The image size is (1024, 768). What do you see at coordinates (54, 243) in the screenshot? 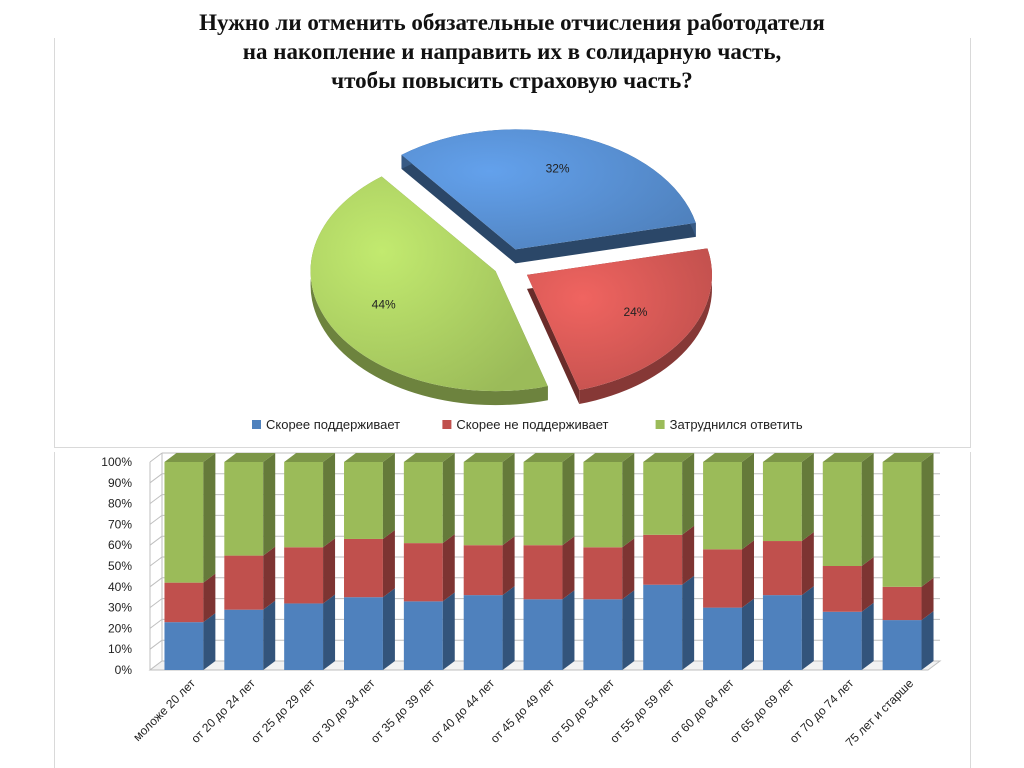
I see `pie-frame-left` at bounding box center [54, 243].